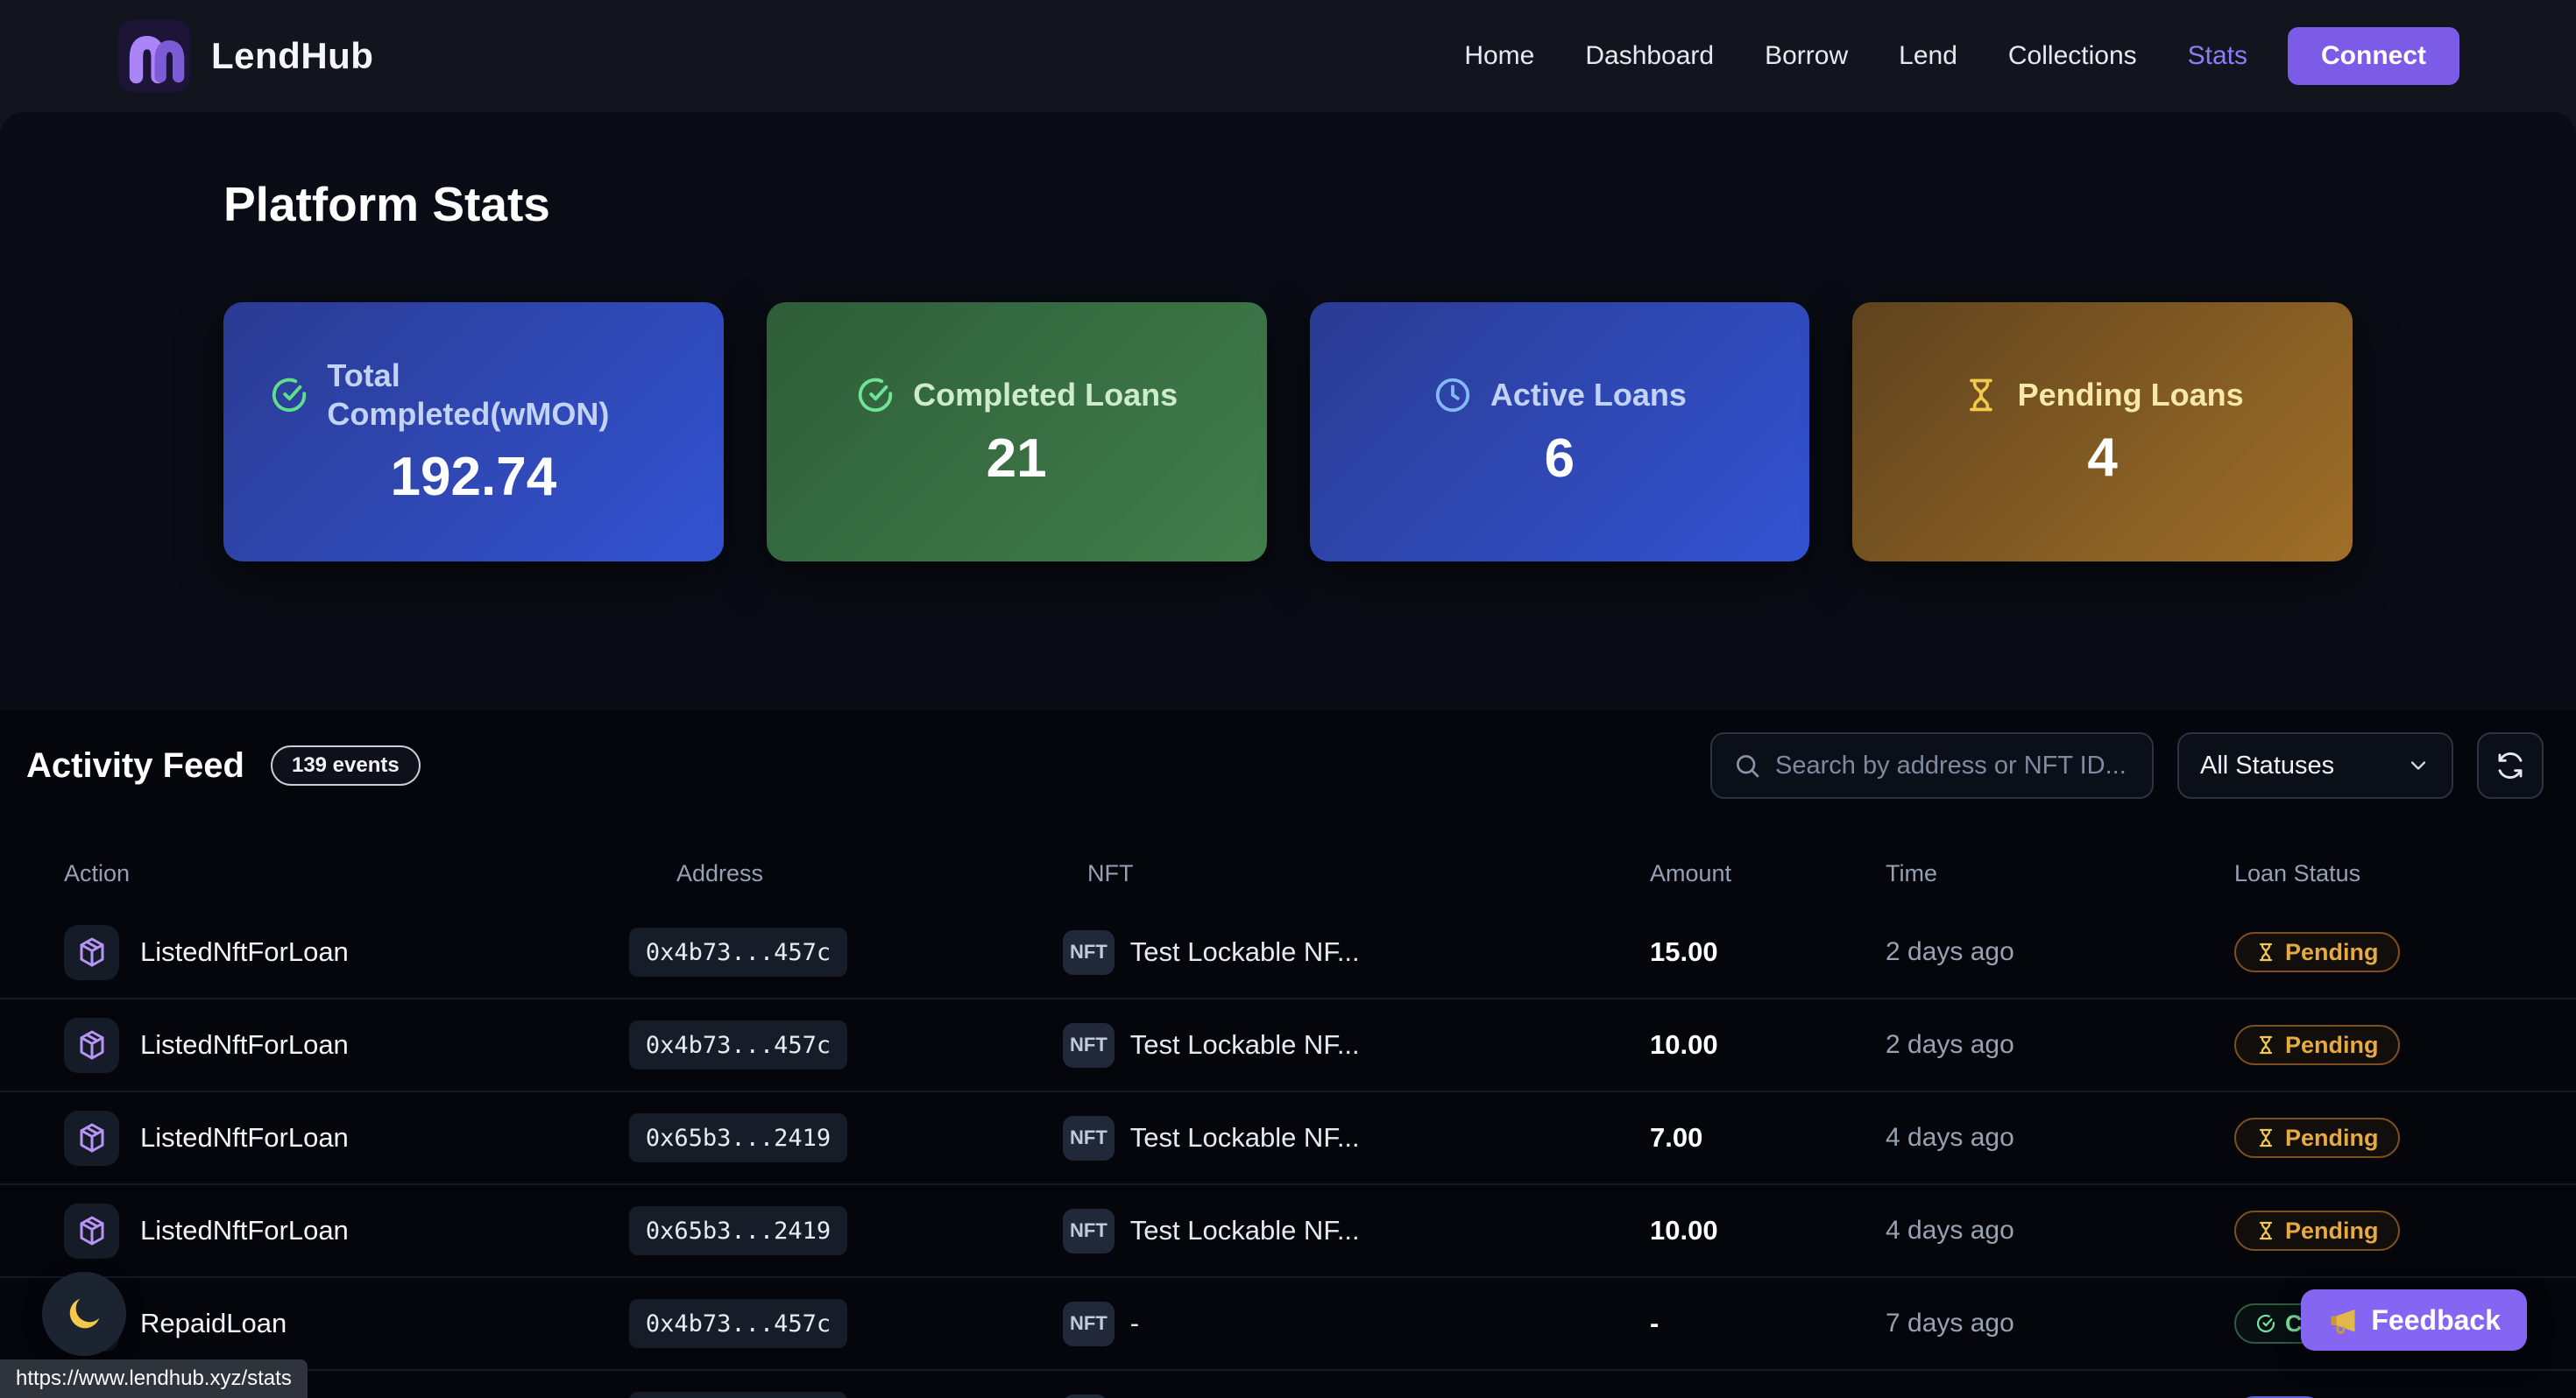 This screenshot has height=1398, width=2576. I want to click on nav-link-collections: Collections, so click(2072, 55).